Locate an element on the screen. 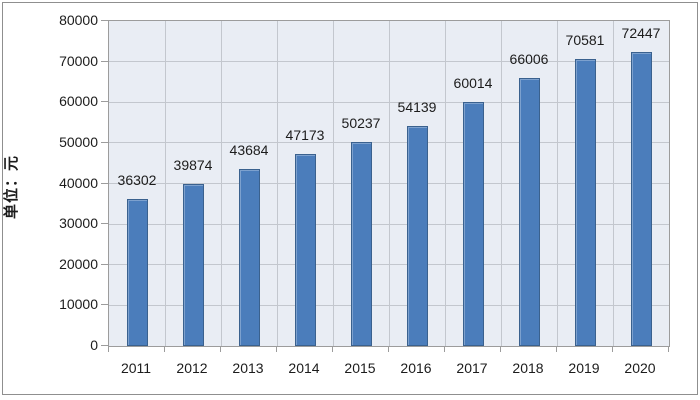  bar-2017 is located at coordinates (473, 224).